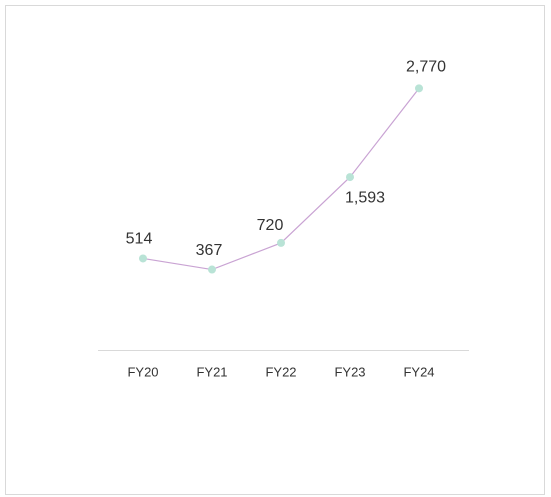 This screenshot has height=497, width=551. I want to click on data-label: 367, so click(209, 250).